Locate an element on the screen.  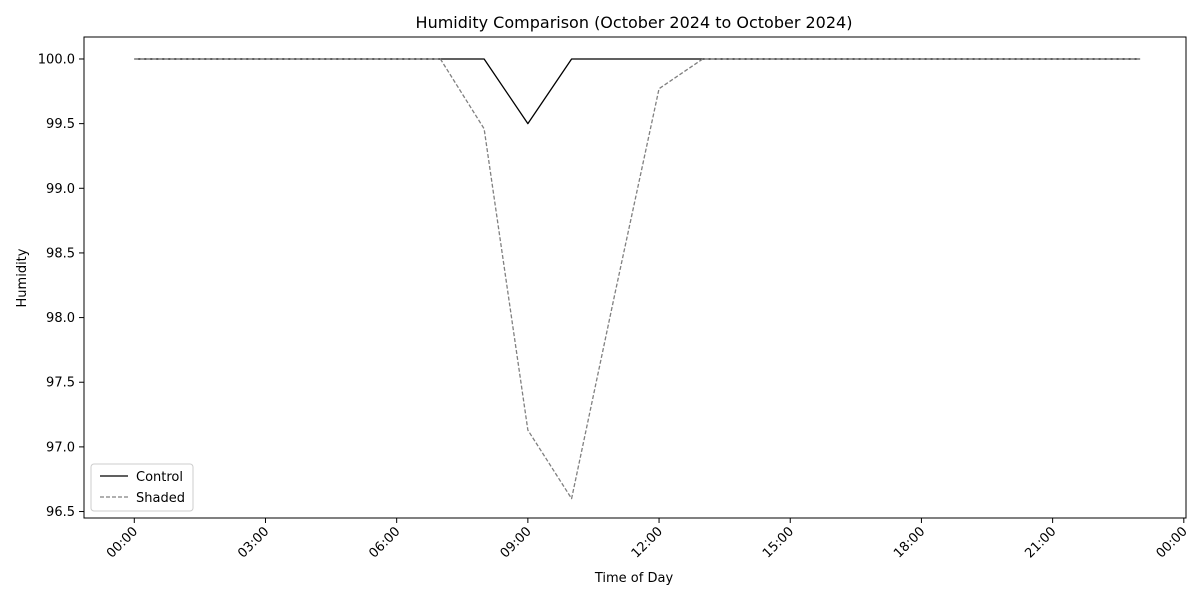
x-tick-label: 06:00 is located at coordinates (384, 542).